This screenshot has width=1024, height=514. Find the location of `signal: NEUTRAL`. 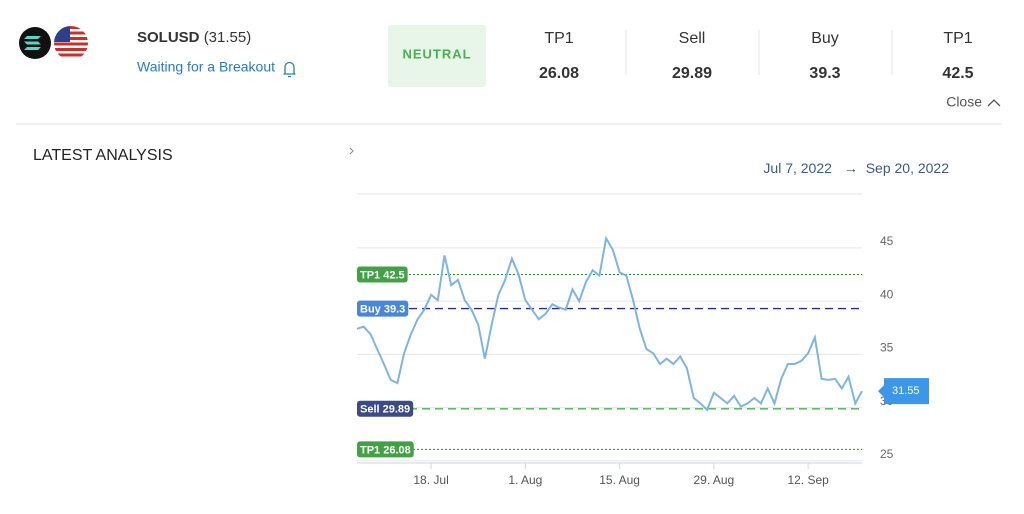

signal: NEUTRAL is located at coordinates (436, 53).